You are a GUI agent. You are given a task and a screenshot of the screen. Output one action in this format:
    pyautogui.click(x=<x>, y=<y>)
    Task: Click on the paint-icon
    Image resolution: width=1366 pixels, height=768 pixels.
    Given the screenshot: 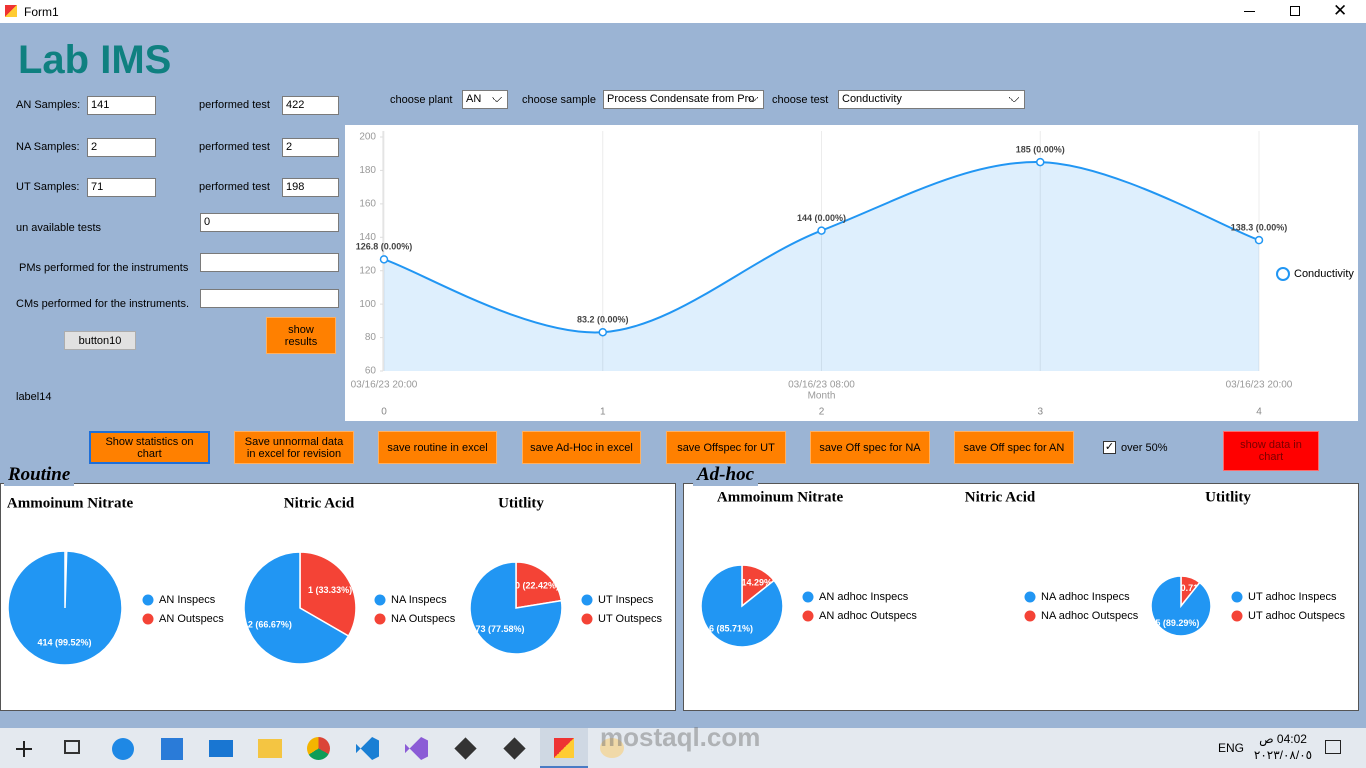 What is the action you would take?
    pyautogui.click(x=612, y=748)
    